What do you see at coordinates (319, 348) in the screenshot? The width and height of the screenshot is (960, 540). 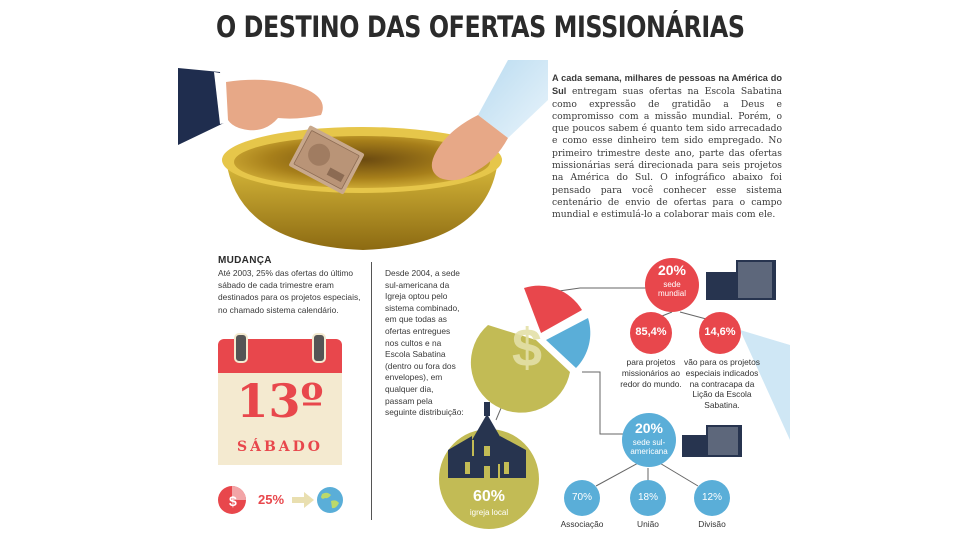 I see `calendar-ring-right` at bounding box center [319, 348].